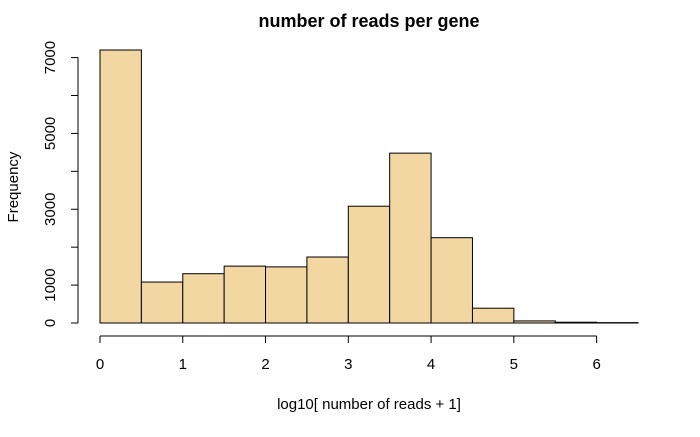 This screenshot has height=437, width=700. Describe the element at coordinates (50, 209) in the screenshot. I see `y-tick-label: 3000` at that location.